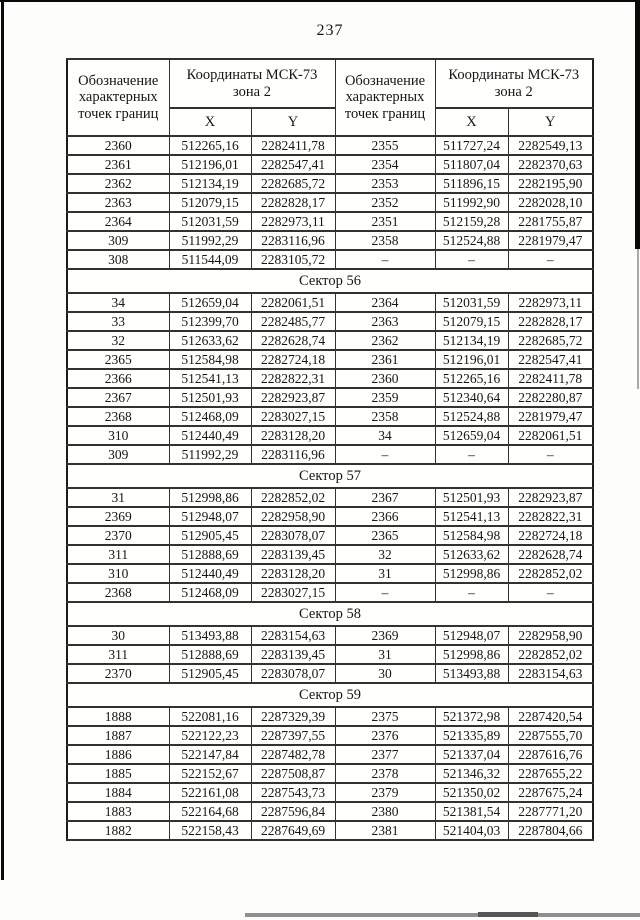 The width and height of the screenshot is (640, 920). Describe the element at coordinates (471, 202) in the screenshot. I see `coord-x-right: 511992,90` at that location.